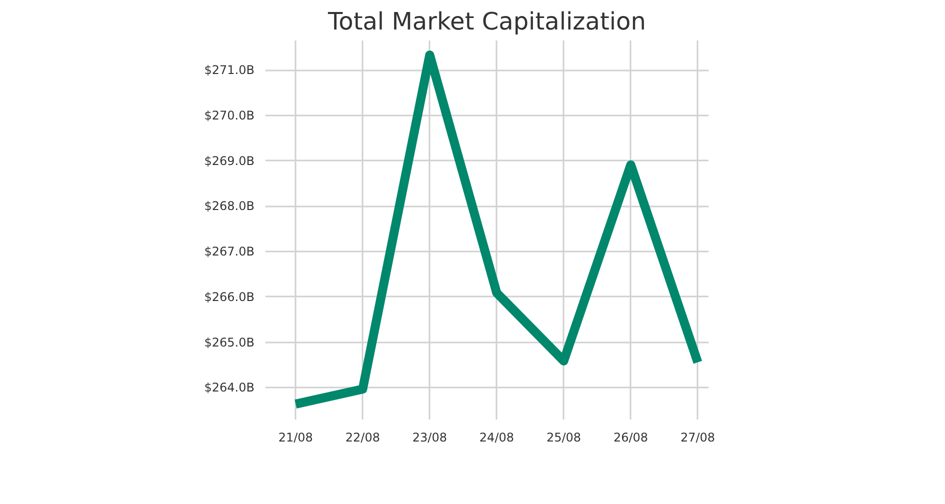  Describe the element at coordinates (698, 437) in the screenshot. I see `x-tick-label: 27/08` at that location.